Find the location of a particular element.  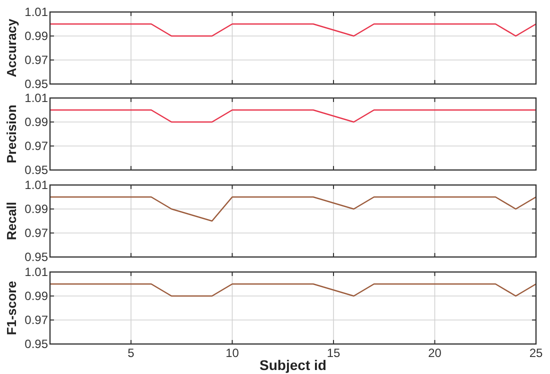

y-axis-title: Precision is located at coordinates (11, 134).